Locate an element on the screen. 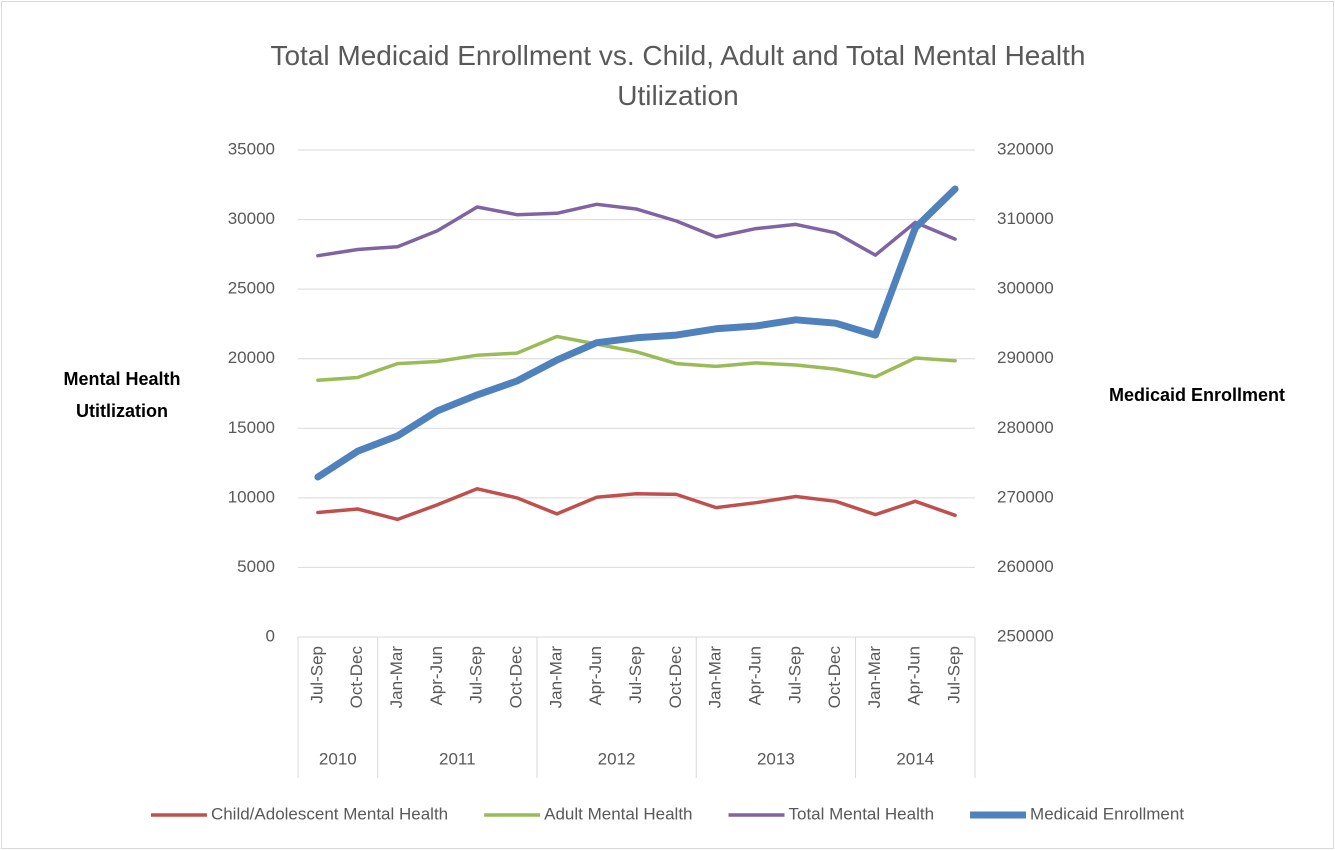 Image resolution: width=1335 pixels, height=850 pixels. legend-label: Total Mental Health is located at coordinates (862, 813).